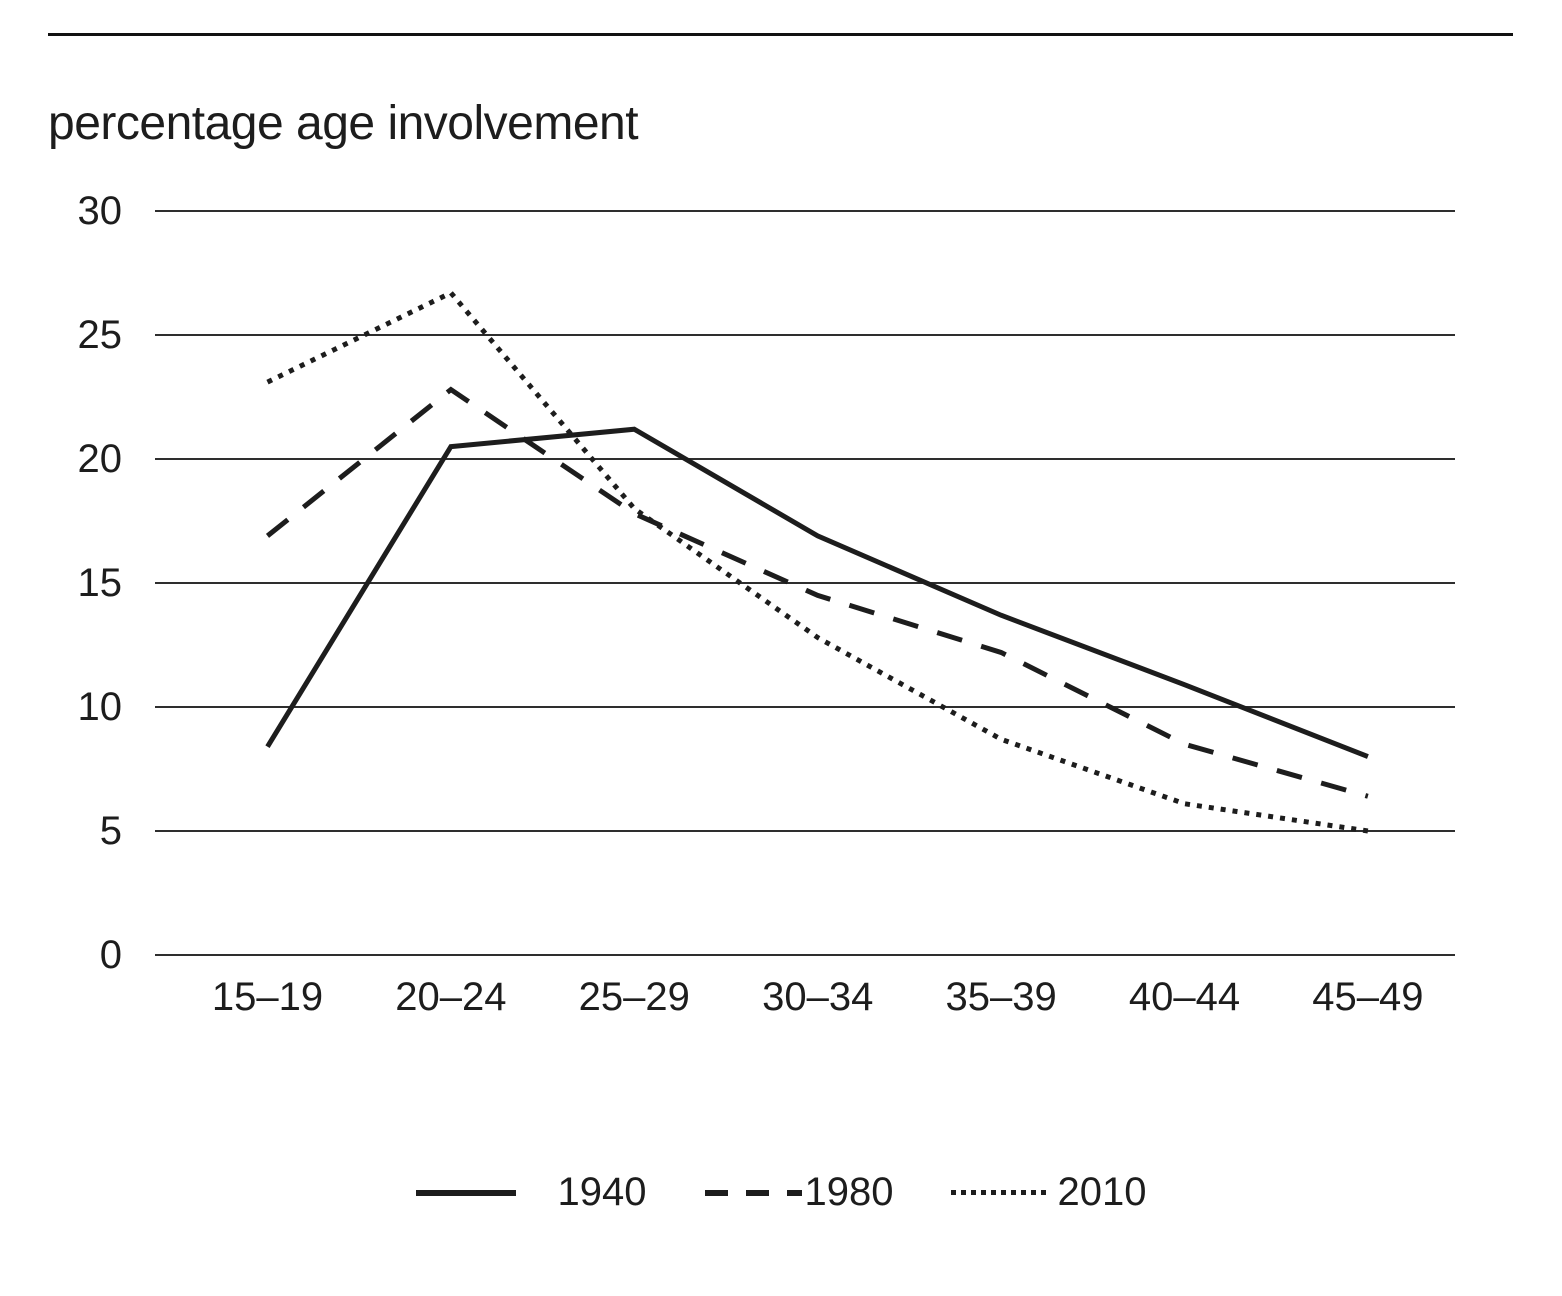 The width and height of the screenshot is (1562, 1296). Describe the element at coordinates (849, 1192) in the screenshot. I see `legend-label-1980: 1980` at that location.